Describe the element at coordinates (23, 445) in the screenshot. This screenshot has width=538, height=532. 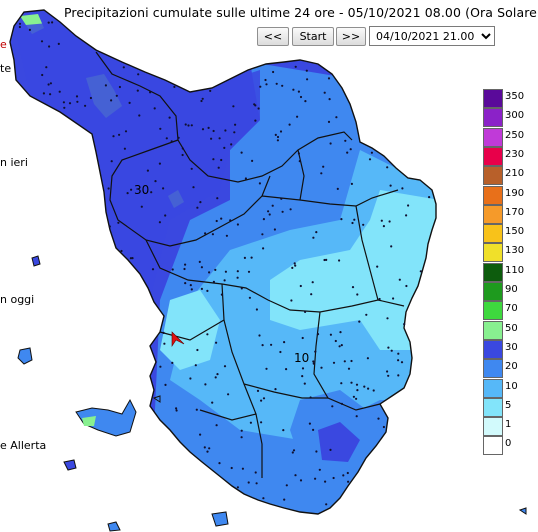
I see `sidebar-text-allerta: e Allerta` at that location.